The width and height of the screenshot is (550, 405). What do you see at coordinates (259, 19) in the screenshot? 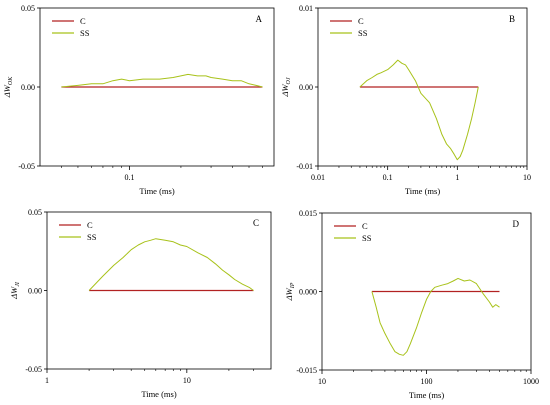
I see `panel-letter: A` at bounding box center [259, 19].